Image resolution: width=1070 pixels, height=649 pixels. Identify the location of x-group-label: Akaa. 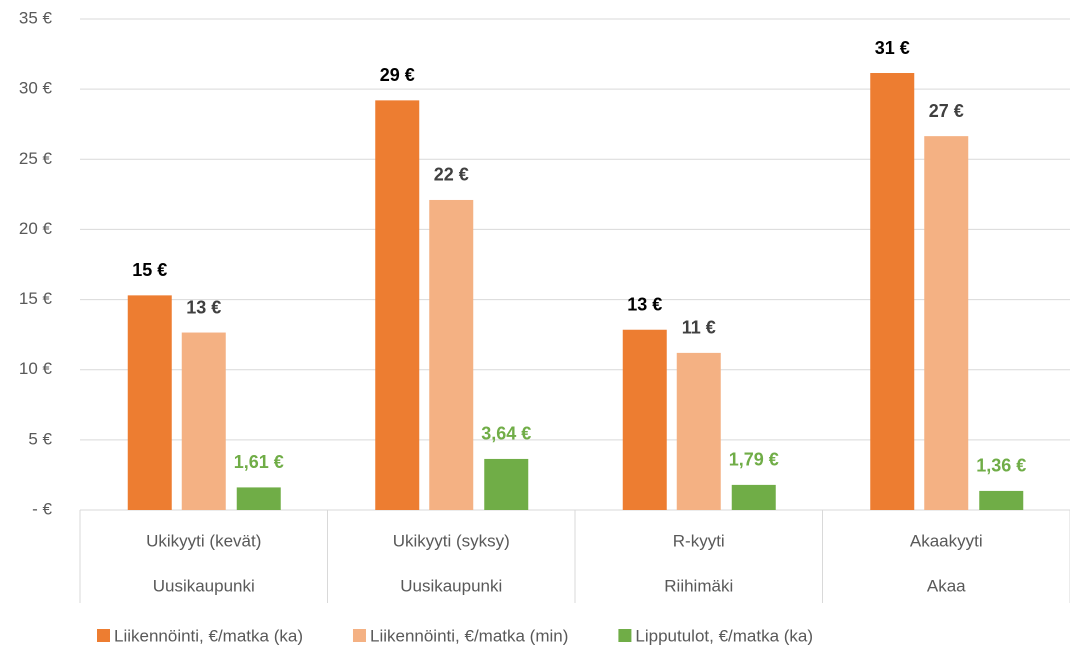
(946, 585).